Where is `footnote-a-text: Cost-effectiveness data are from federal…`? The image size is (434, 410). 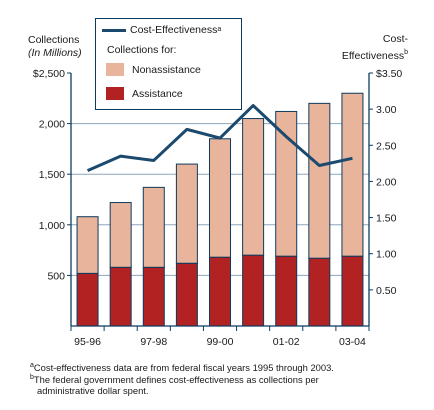 footnote-a-text: Cost-effectiveness data are from federal… is located at coordinates (183, 367).